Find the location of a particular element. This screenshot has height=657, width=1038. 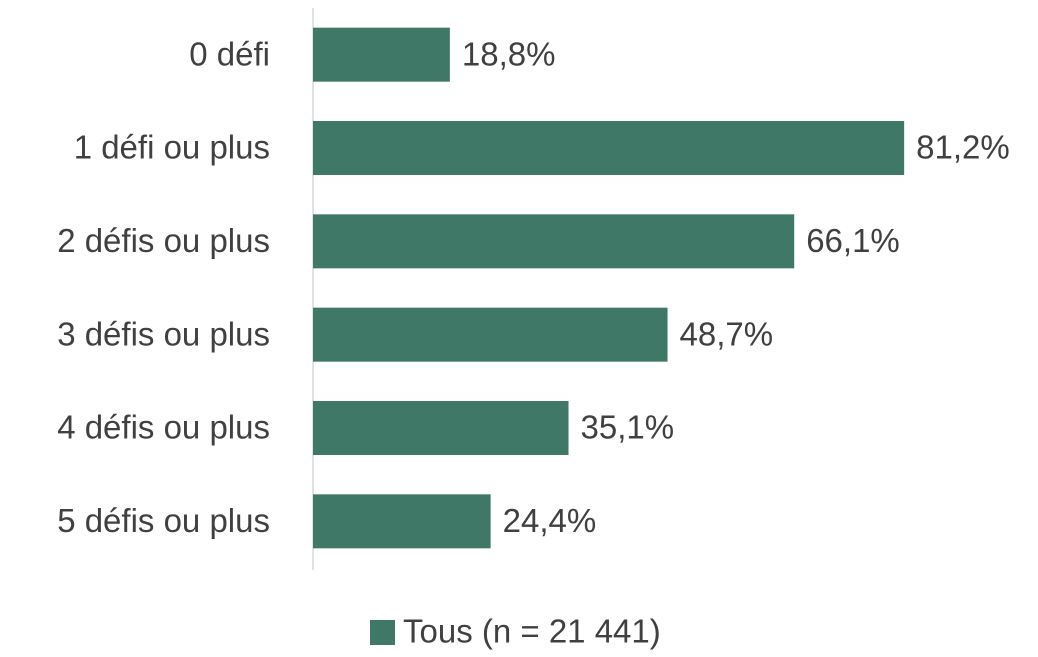

category-label: 0 défi is located at coordinates (229, 53).